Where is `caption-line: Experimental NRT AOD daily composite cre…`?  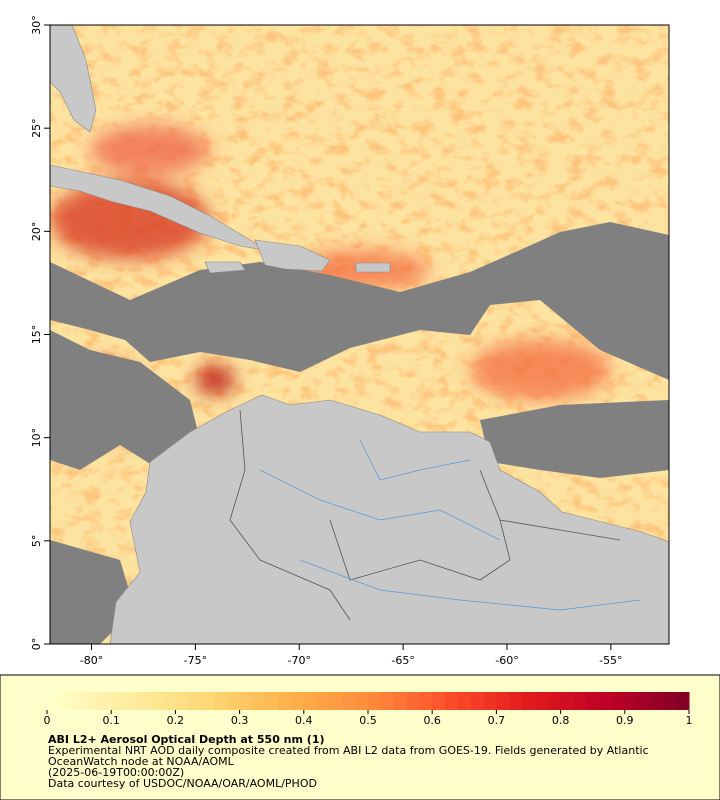
caption-line: Experimental NRT AOD daily composite cre… is located at coordinates (348, 750).